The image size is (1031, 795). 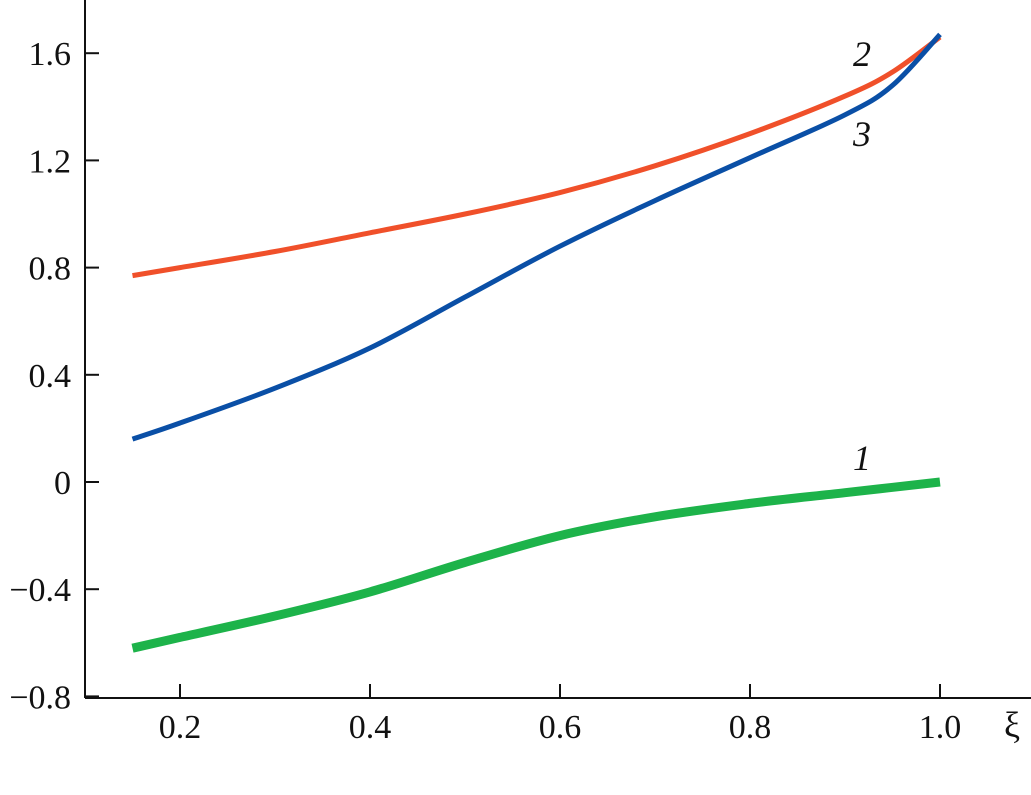 What do you see at coordinates (50, 376) in the screenshot?
I see `y-tick-label: 0.4` at bounding box center [50, 376].